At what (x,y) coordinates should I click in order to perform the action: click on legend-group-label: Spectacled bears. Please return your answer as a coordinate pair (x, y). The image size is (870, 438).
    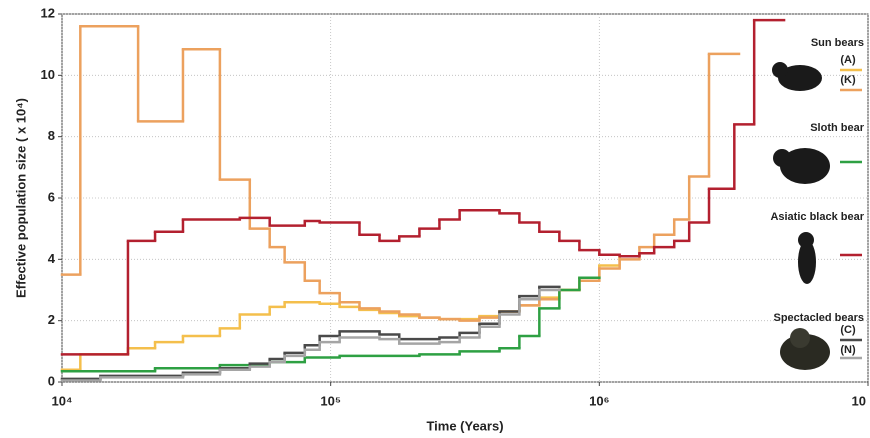
    Looking at the image, I should click on (819, 318).